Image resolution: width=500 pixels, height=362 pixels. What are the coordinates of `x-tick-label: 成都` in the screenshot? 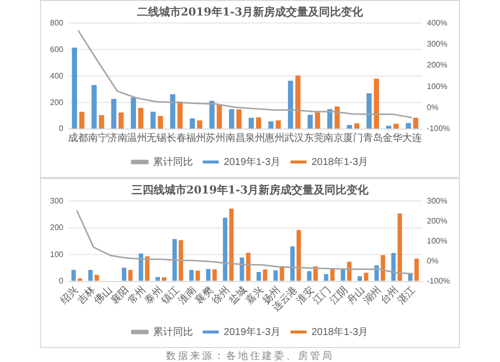 It's located at (78, 138).